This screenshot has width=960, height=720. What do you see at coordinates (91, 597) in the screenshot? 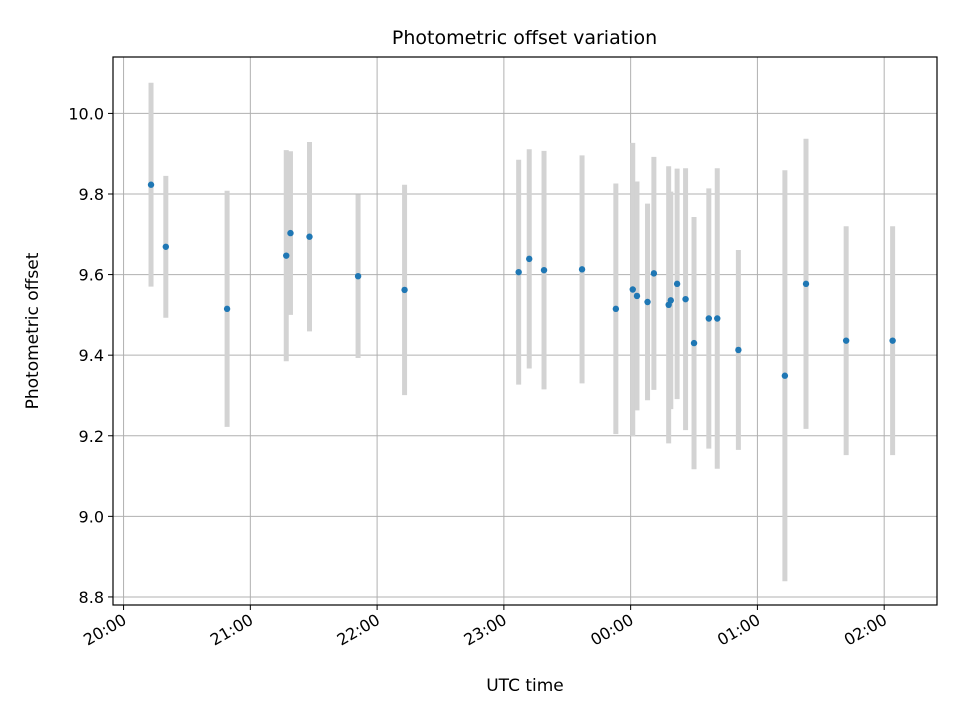
I see `y-tick-label: 8.8` at bounding box center [91, 597].